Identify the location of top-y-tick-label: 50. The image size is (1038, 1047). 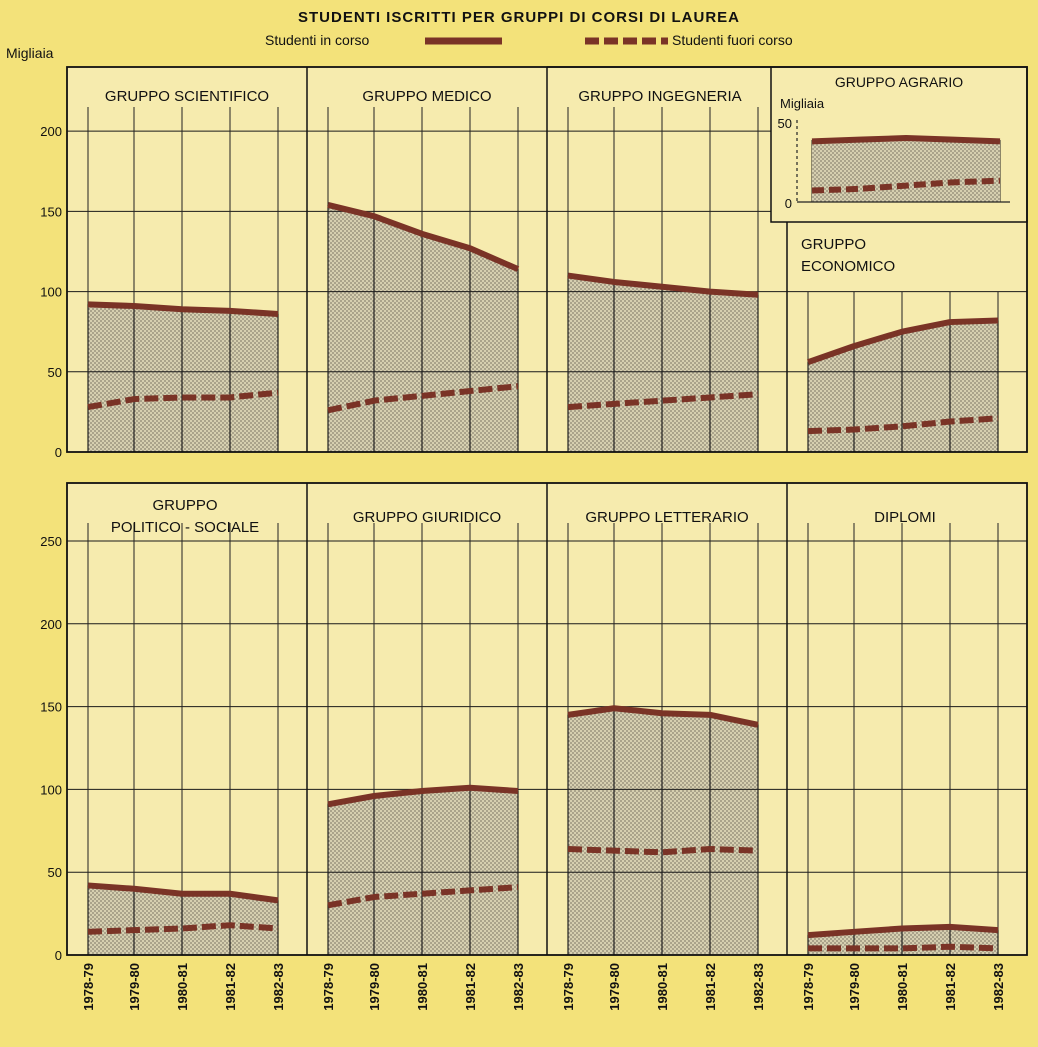
(55, 372).